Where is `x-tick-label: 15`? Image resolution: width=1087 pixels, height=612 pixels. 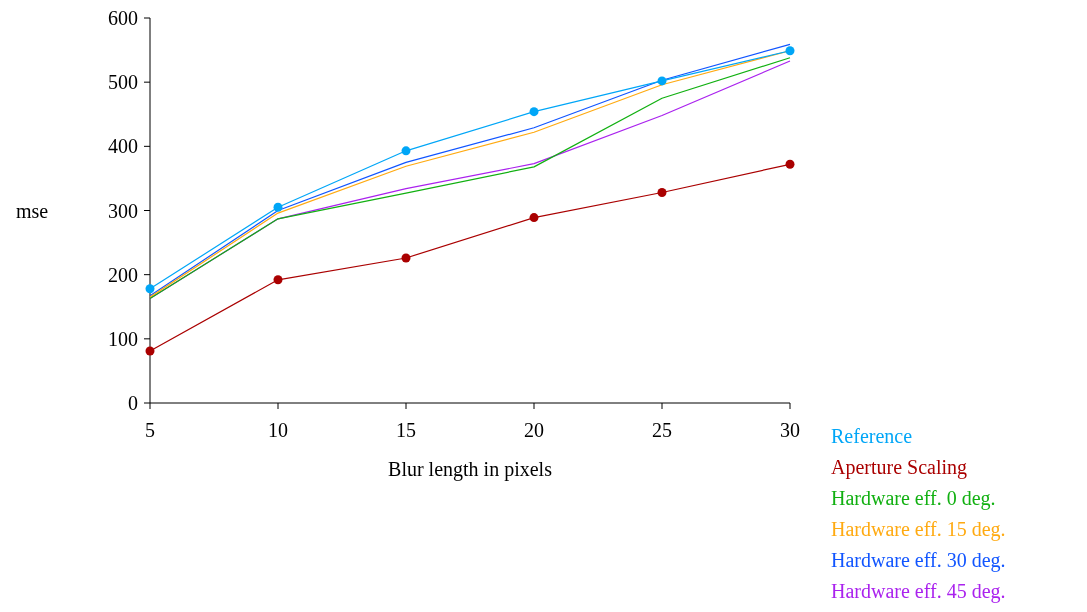 x-tick-label: 15 is located at coordinates (406, 430).